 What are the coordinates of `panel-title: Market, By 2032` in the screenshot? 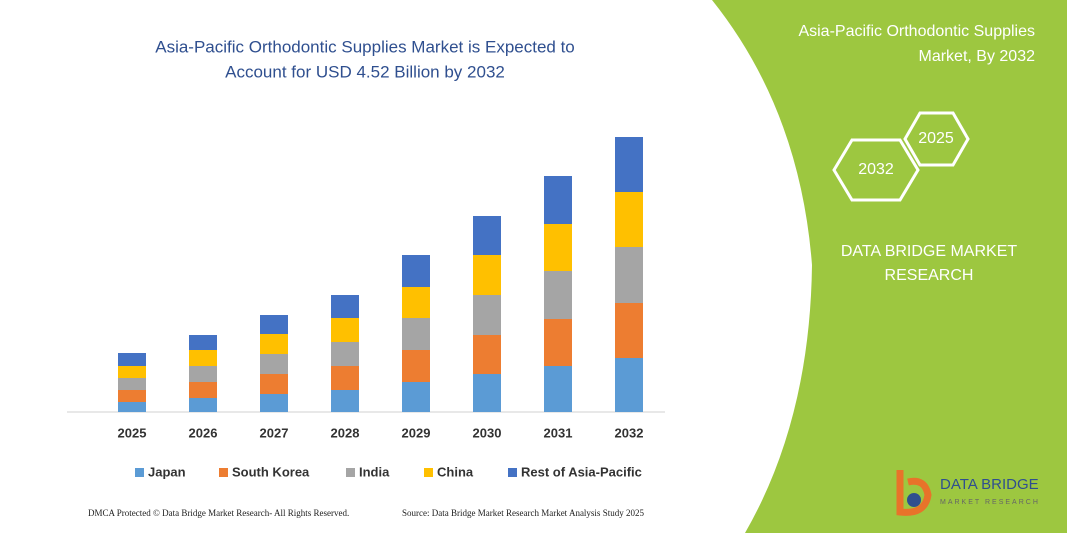 It's located at (977, 56).